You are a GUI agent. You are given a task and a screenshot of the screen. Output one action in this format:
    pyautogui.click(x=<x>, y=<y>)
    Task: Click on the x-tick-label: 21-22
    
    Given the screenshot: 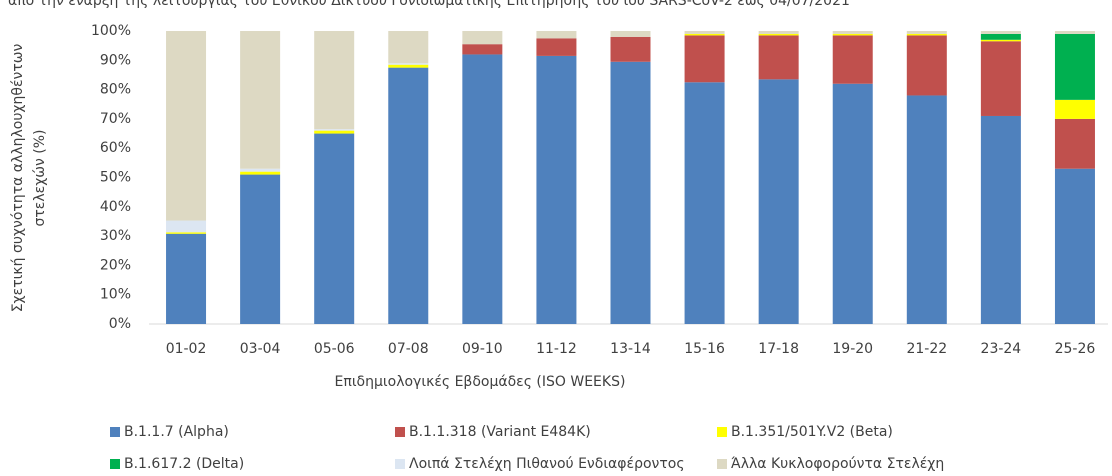 What is the action you would take?
    pyautogui.click(x=926, y=349)
    